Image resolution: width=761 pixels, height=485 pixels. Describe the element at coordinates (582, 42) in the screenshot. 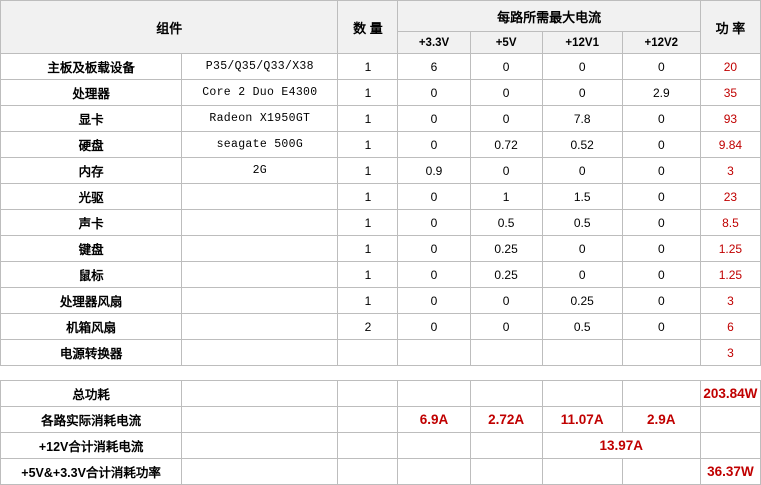

I see `header-rail-12v1: +12V1` at that location.